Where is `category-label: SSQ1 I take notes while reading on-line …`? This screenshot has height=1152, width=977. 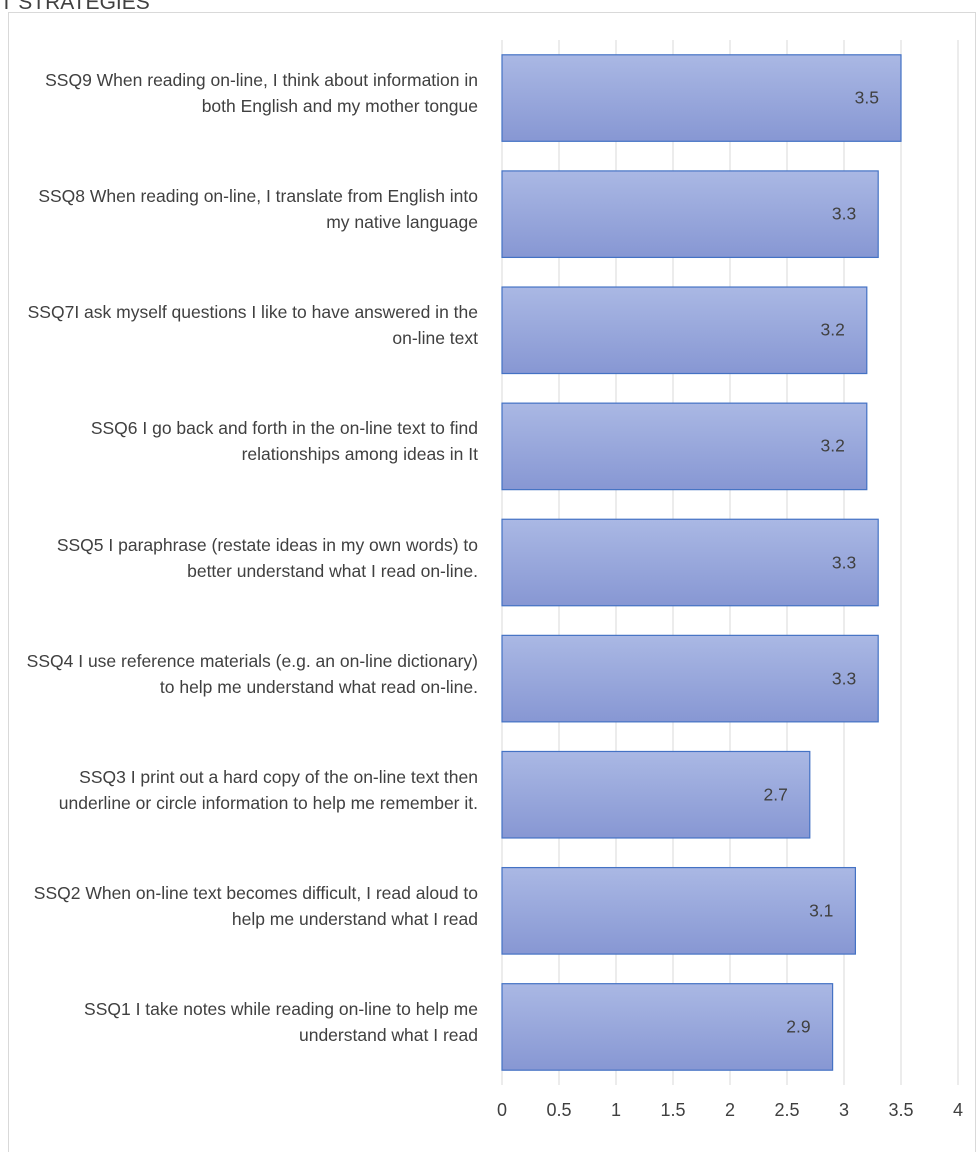
category-label: SSQ1 I take notes while reading on-line … is located at coordinates (281, 1021).